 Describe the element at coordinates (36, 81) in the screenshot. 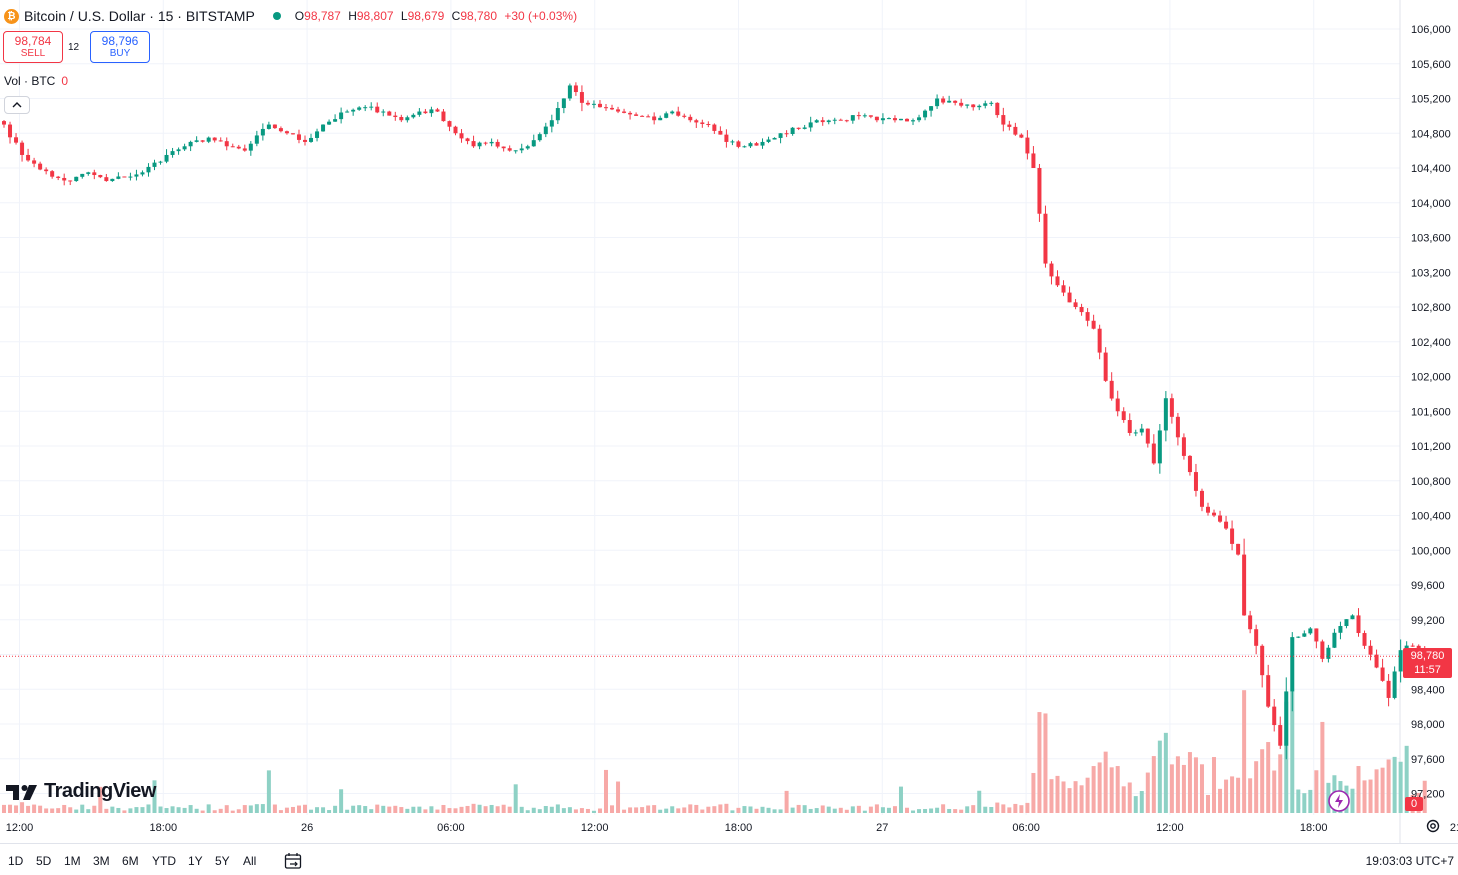

I see `volume-legend: Vol · BTC 0` at that location.